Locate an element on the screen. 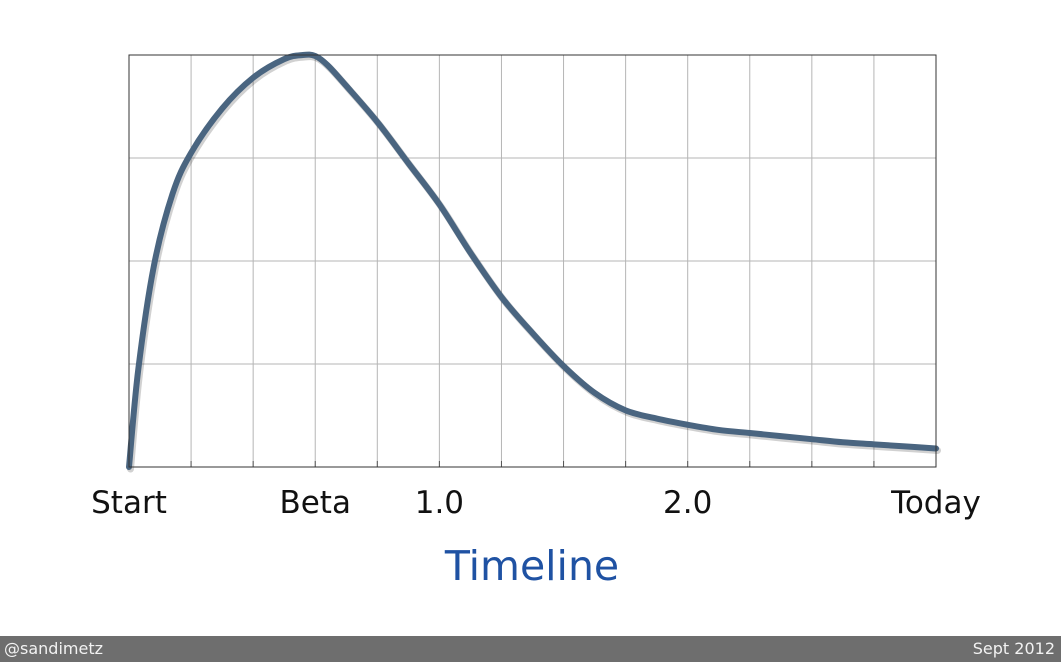 This screenshot has width=1061, height=662. x-tick-label: 2.0 is located at coordinates (687, 503).